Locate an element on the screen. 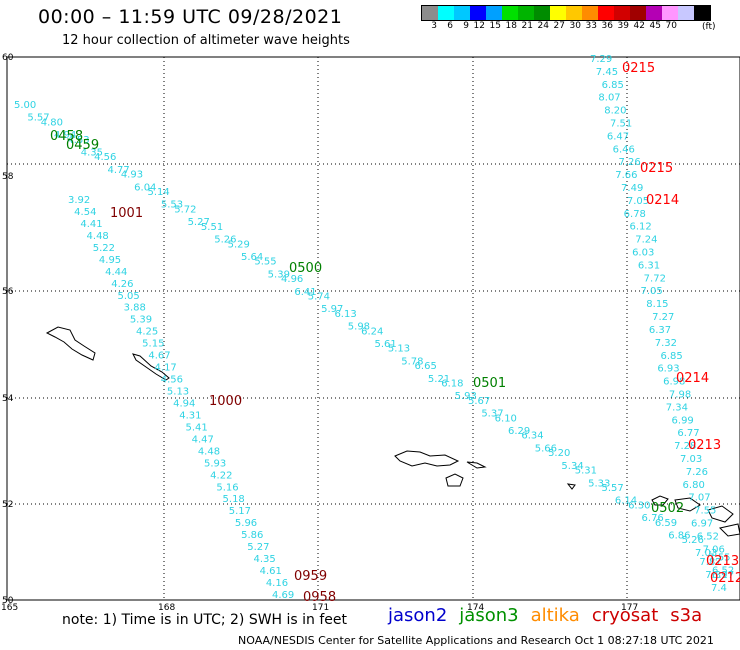  swh-value: 7.27 is located at coordinates (663, 317).